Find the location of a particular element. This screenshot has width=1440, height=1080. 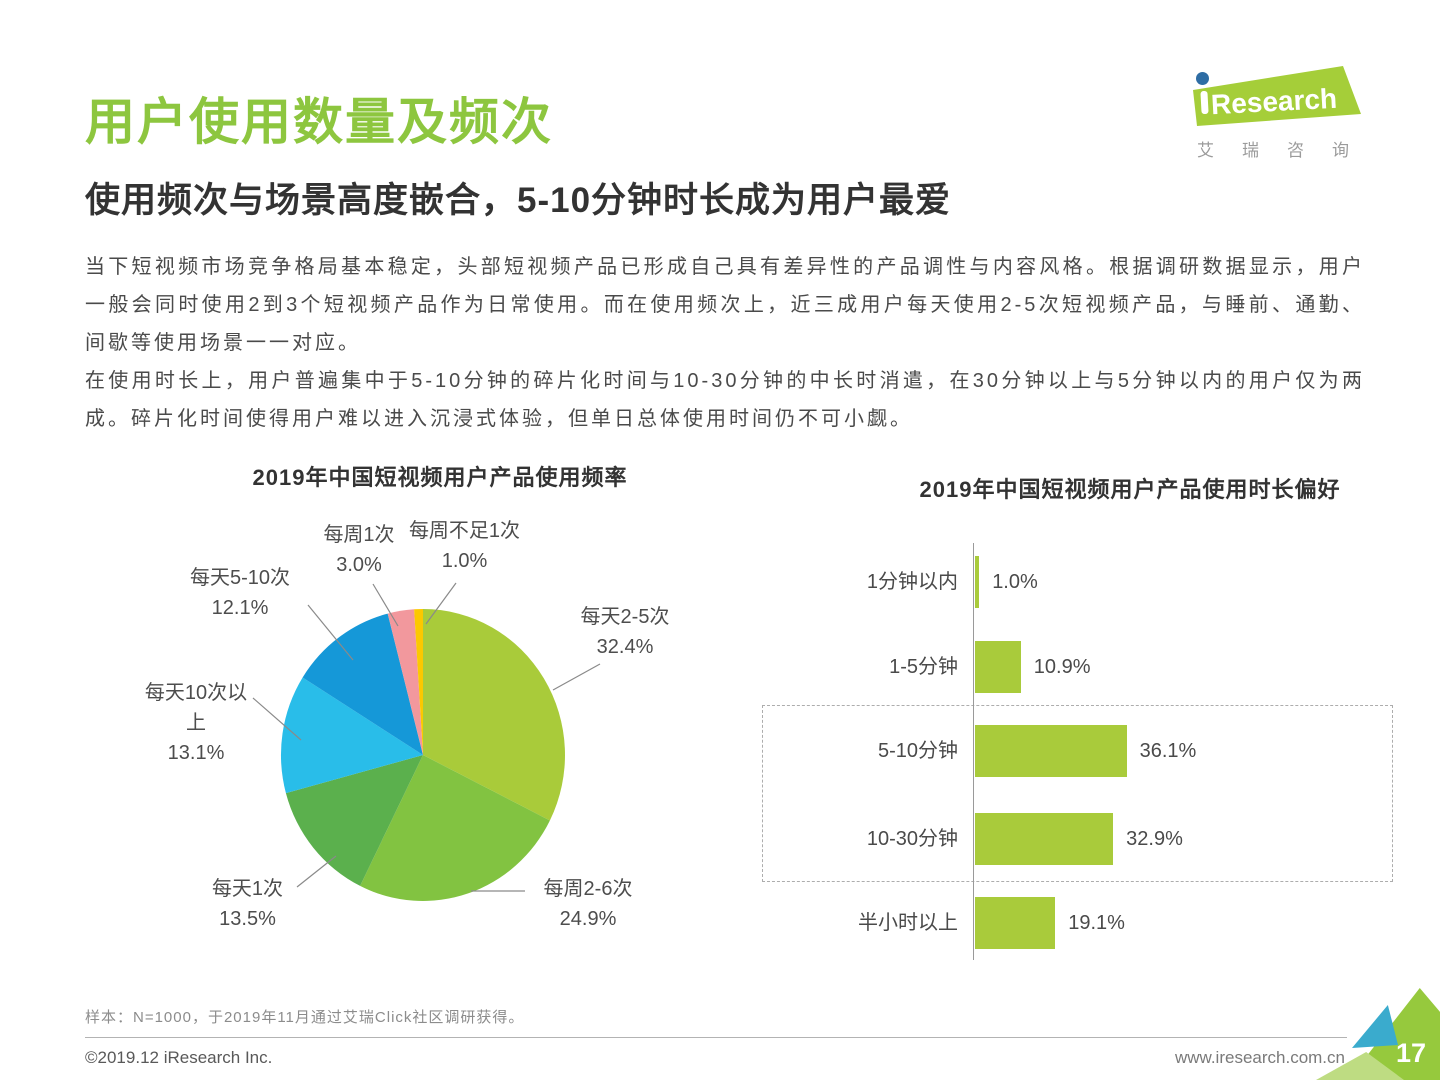

pie-label-value: 3.0% is located at coordinates (359, 565).